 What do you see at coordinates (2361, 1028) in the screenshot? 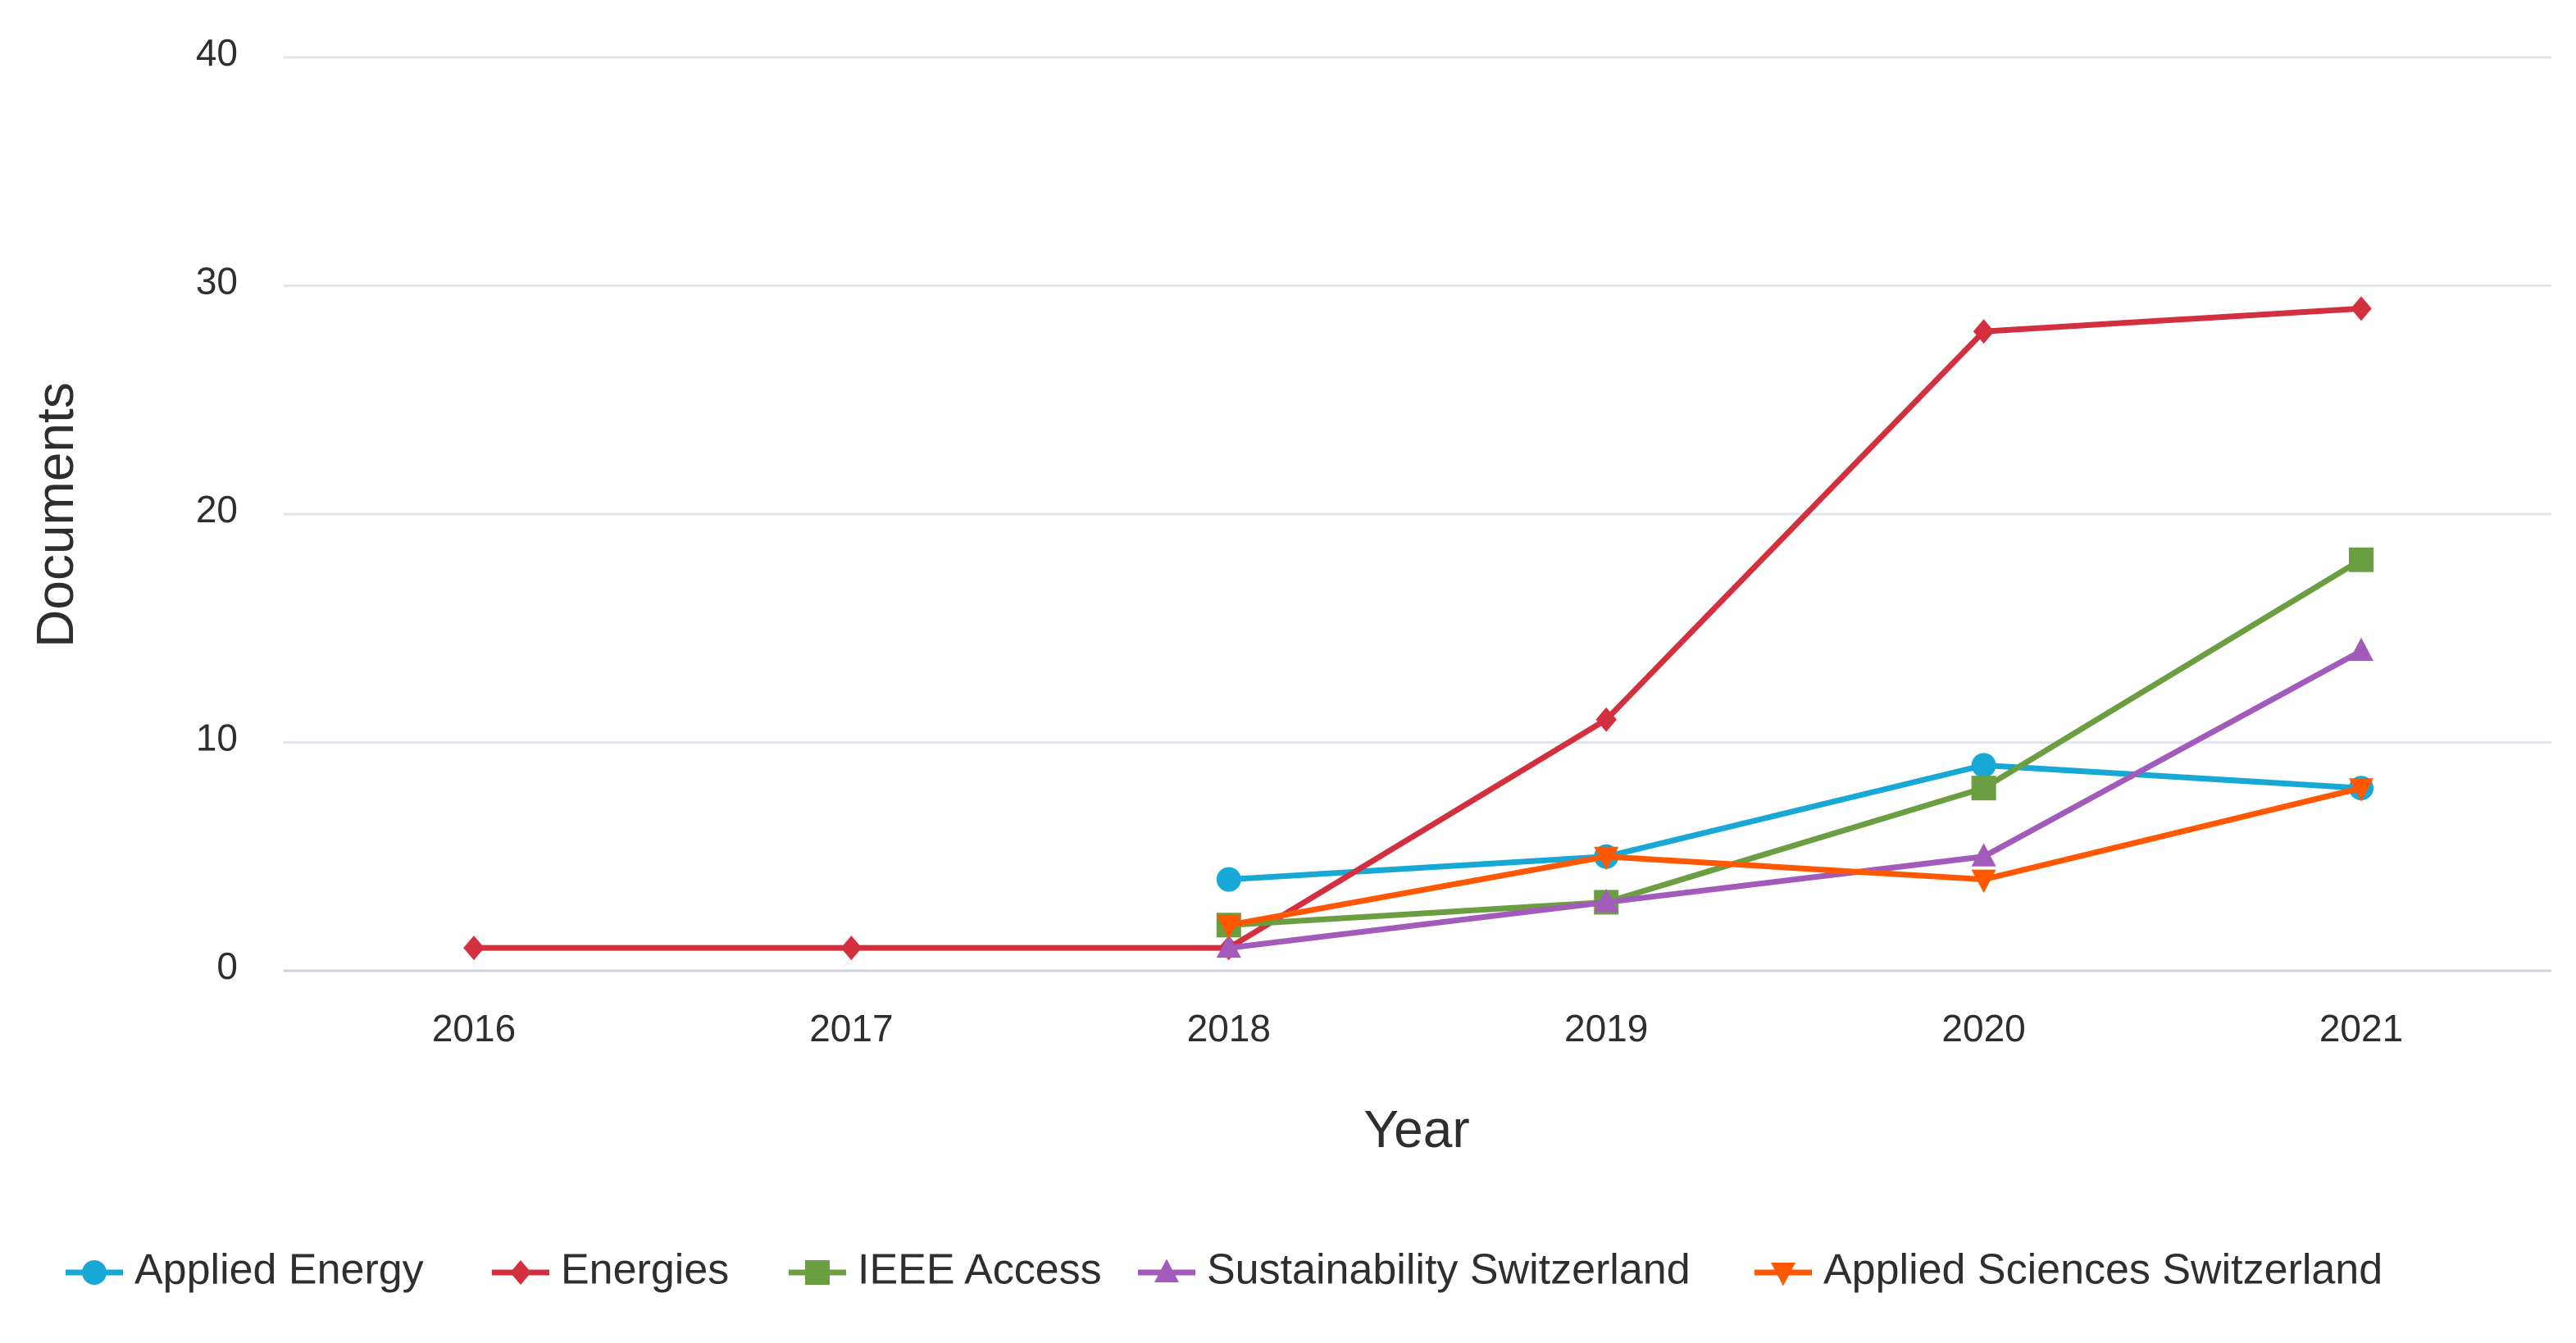
I see `x-tick-label: 2021` at bounding box center [2361, 1028].